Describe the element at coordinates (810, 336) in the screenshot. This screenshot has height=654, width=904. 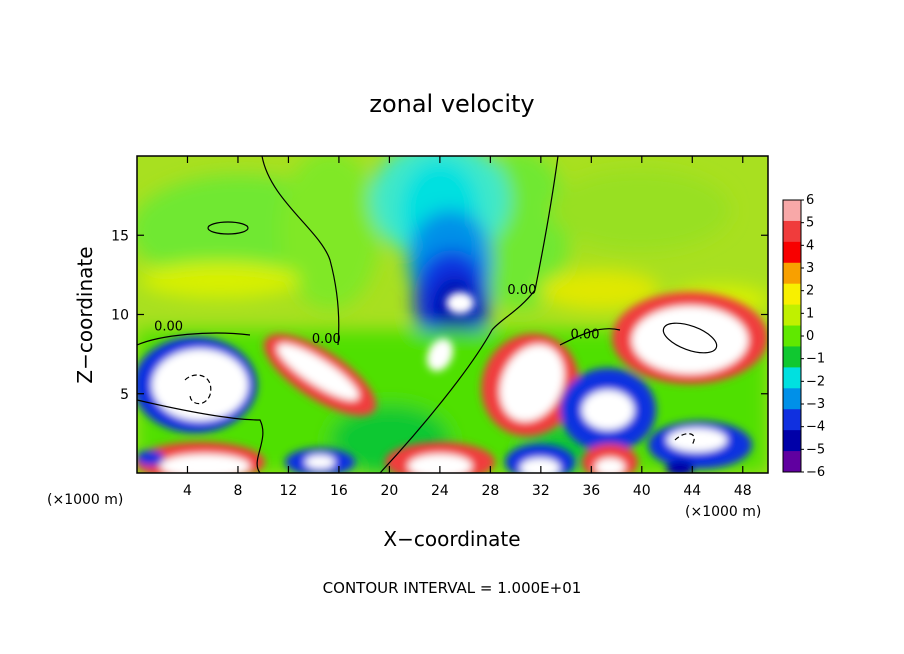
I see `colorbar-label: 0` at that location.